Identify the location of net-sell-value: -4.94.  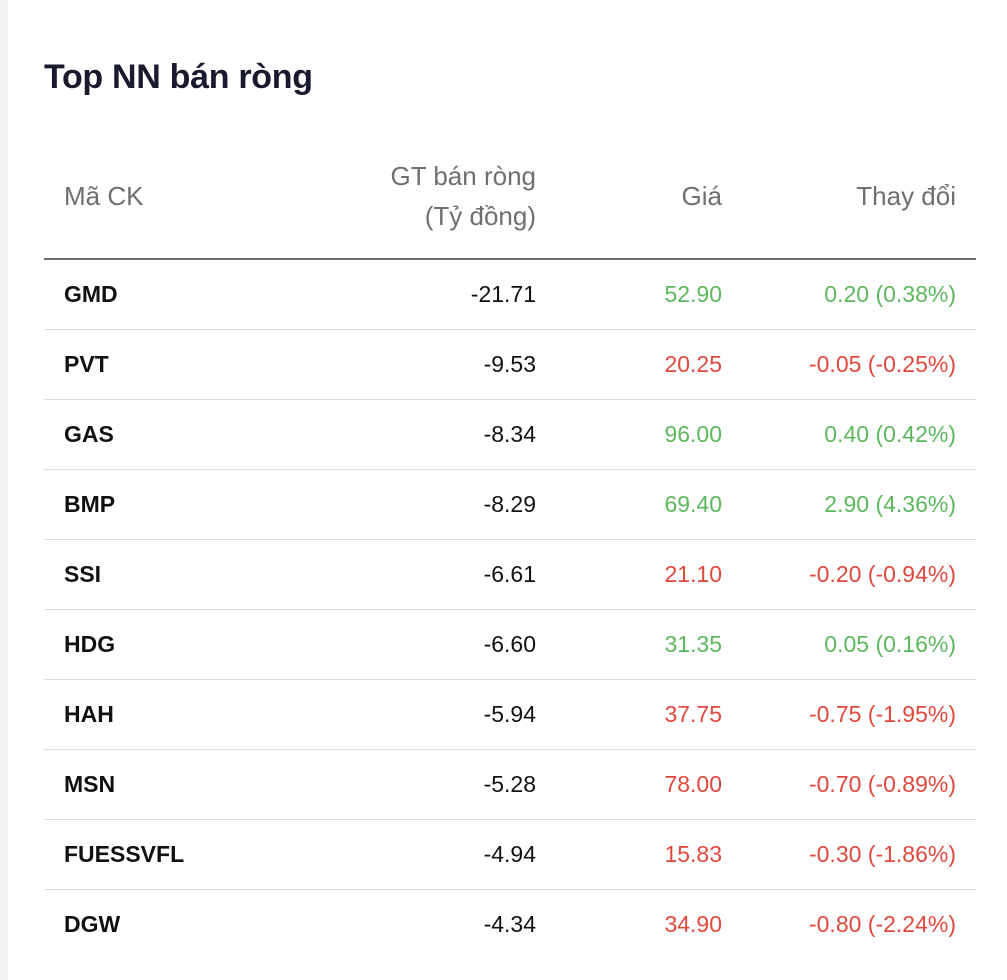
(509, 854).